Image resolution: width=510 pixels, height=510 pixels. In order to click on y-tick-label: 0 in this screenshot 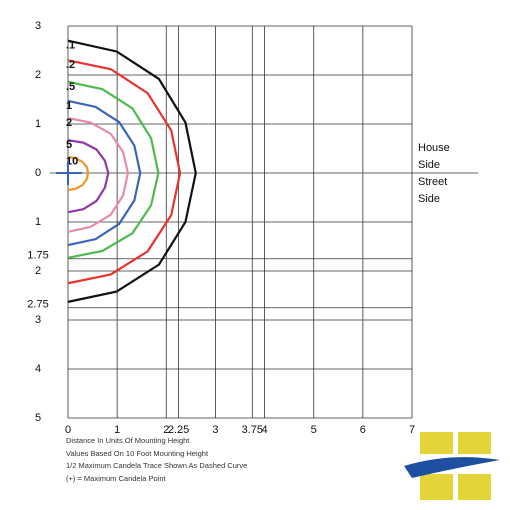, I will do `click(38, 173)`.